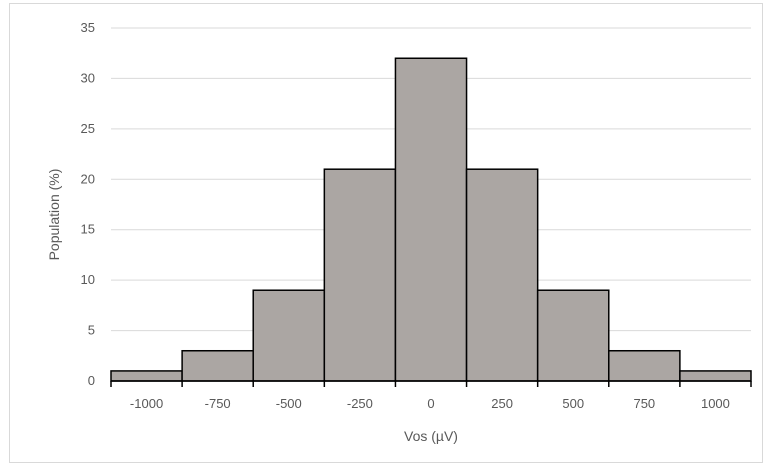 The image size is (765, 466). What do you see at coordinates (218, 403) in the screenshot?
I see `x-tick-label: -750` at bounding box center [218, 403].